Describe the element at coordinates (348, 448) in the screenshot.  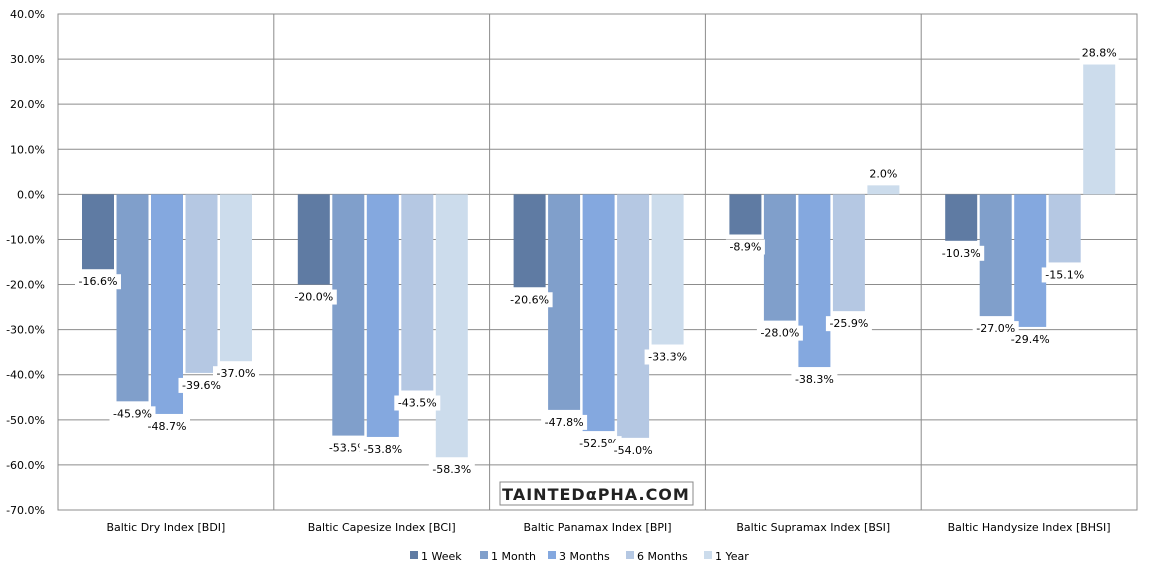
I see `data-label: -53.5%` at that location.